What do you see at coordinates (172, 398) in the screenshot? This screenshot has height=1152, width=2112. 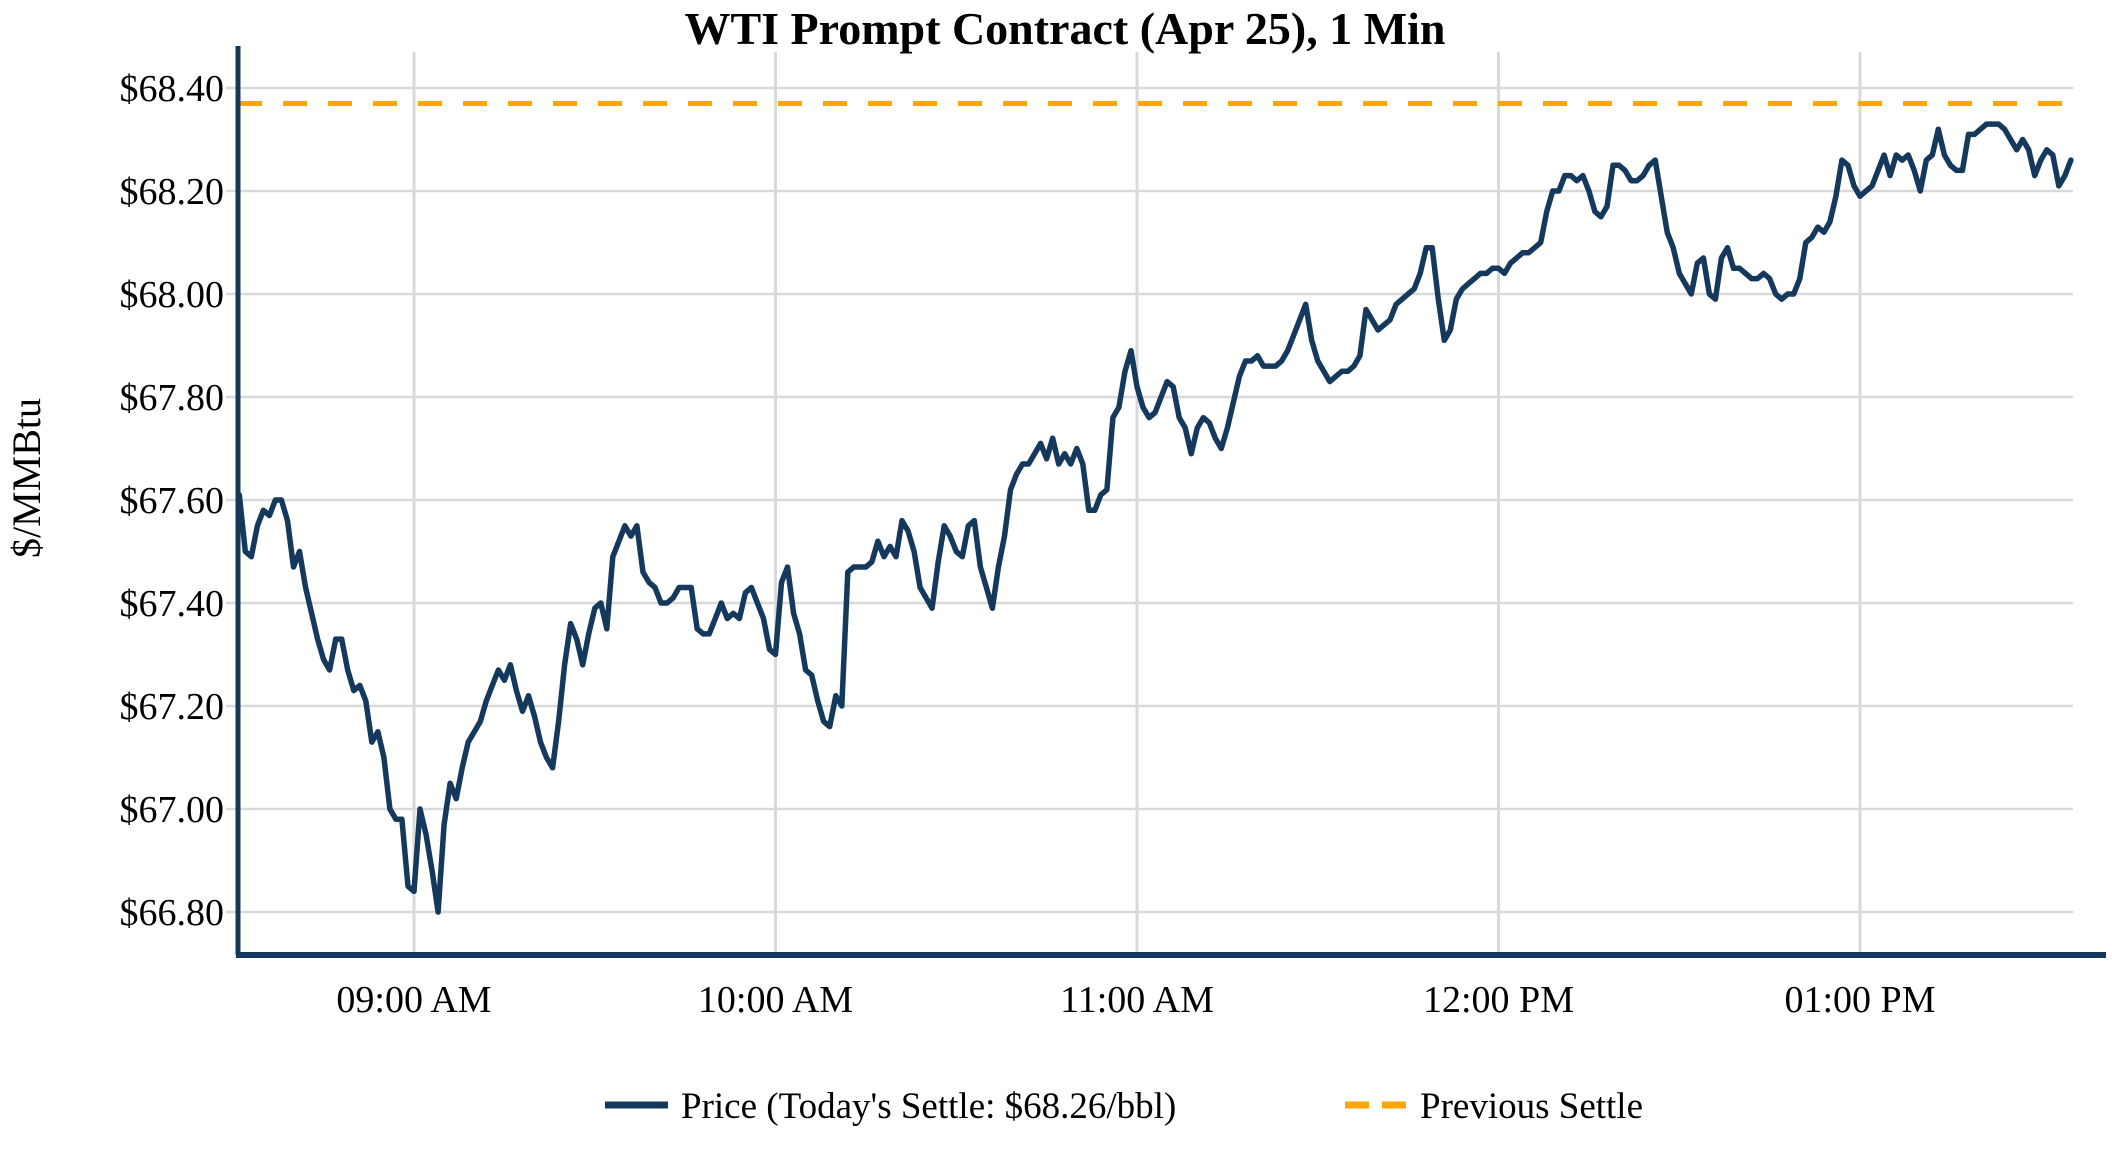 I see `y-tick-label: $67.80` at bounding box center [172, 398].